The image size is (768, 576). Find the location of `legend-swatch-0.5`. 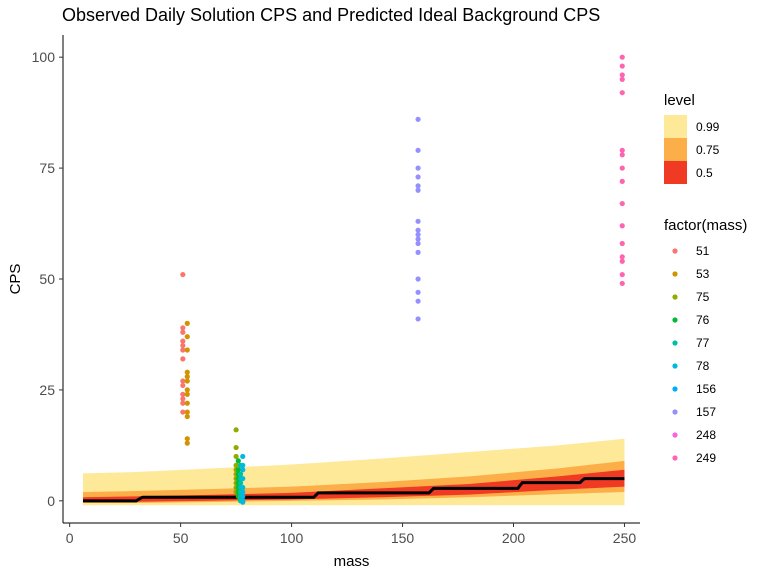

legend-swatch-0.5 is located at coordinates (675, 172).